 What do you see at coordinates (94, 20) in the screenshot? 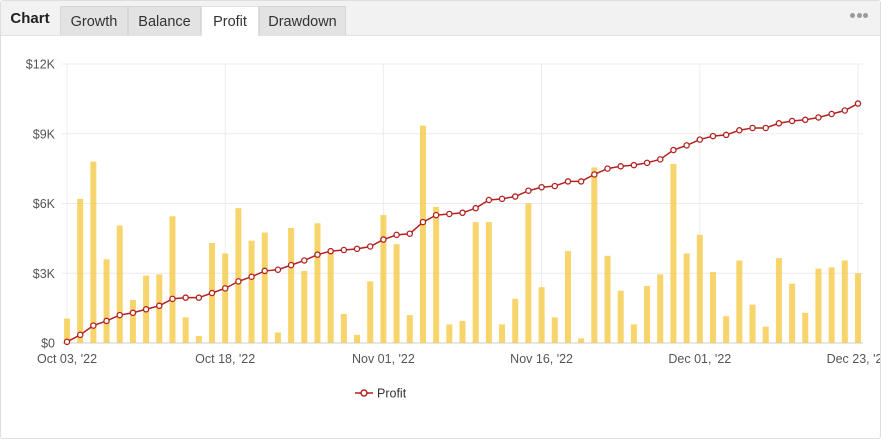
I see `tab-growth: Growth` at bounding box center [94, 20].